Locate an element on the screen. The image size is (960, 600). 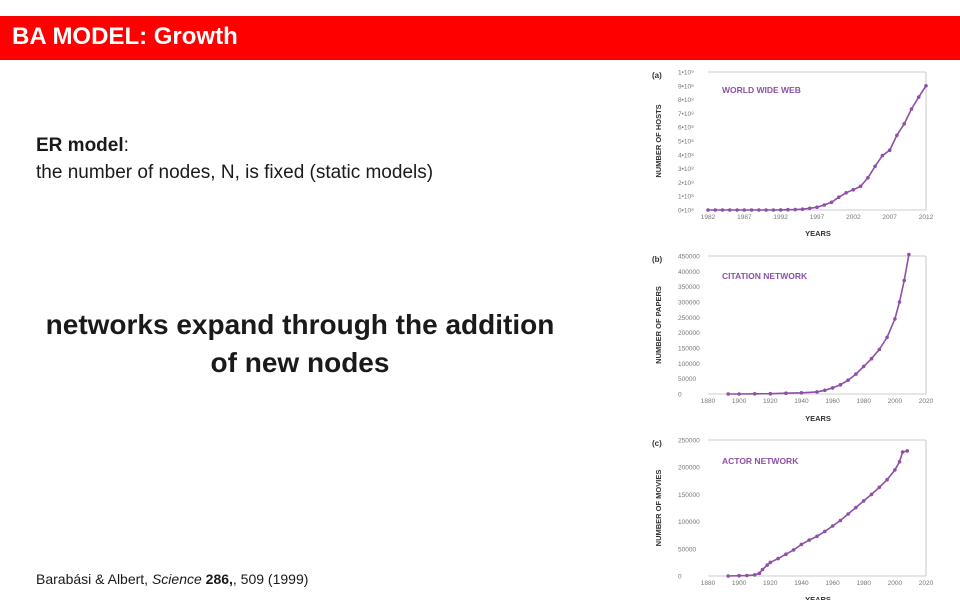
citation-y-tick-label: 100000 is located at coordinates (689, 364).